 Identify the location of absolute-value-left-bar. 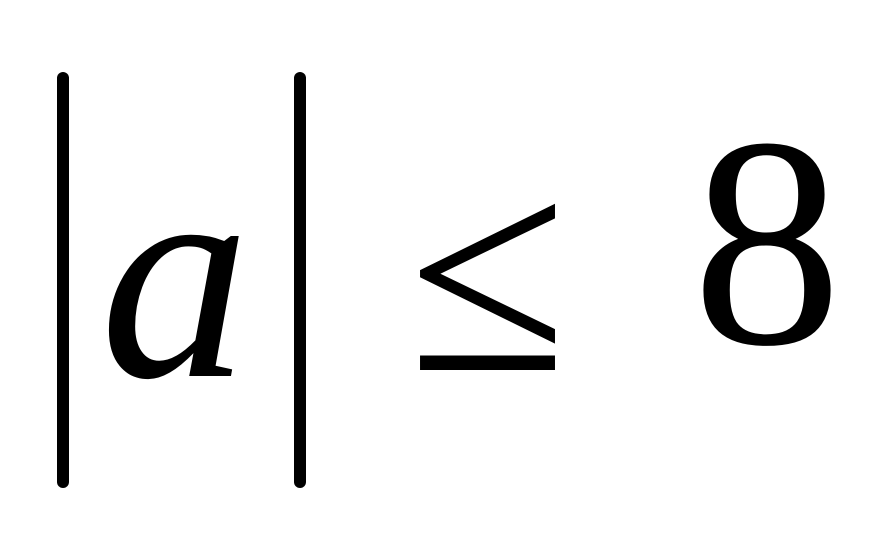
(63, 280).